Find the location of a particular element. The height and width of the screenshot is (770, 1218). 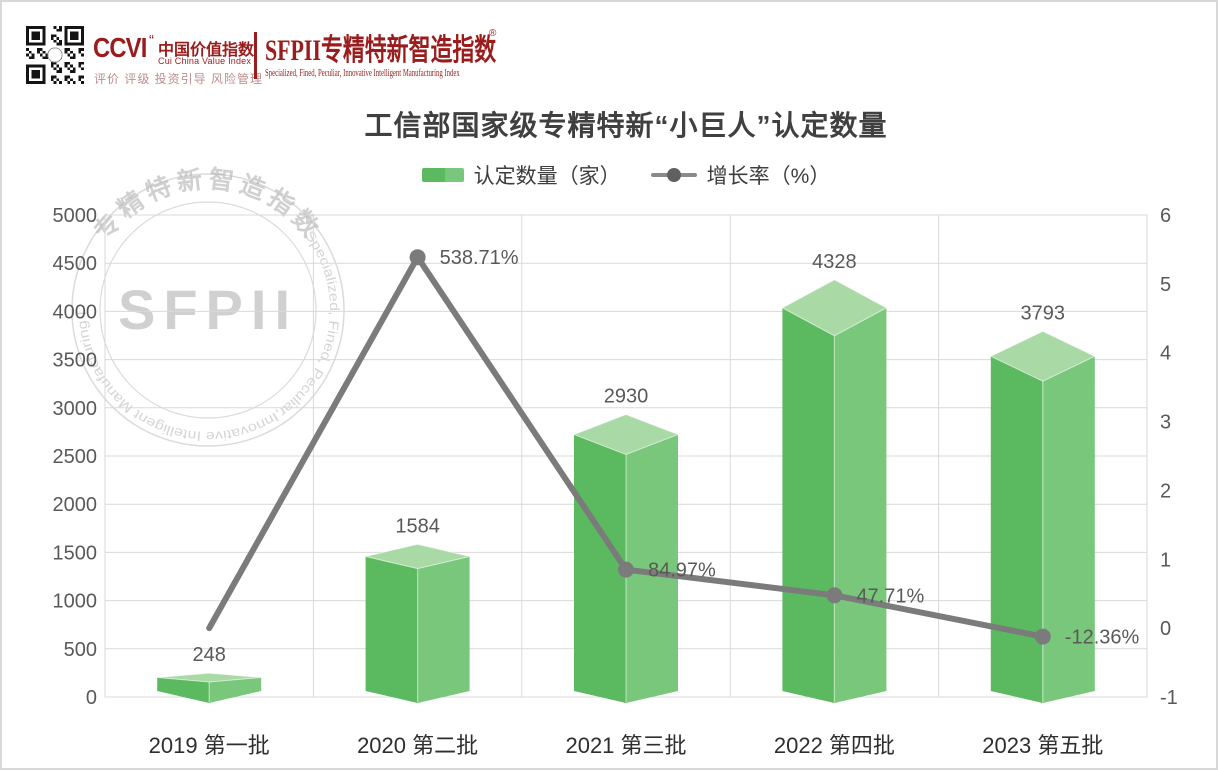

qr-code is located at coordinates (55, 55).